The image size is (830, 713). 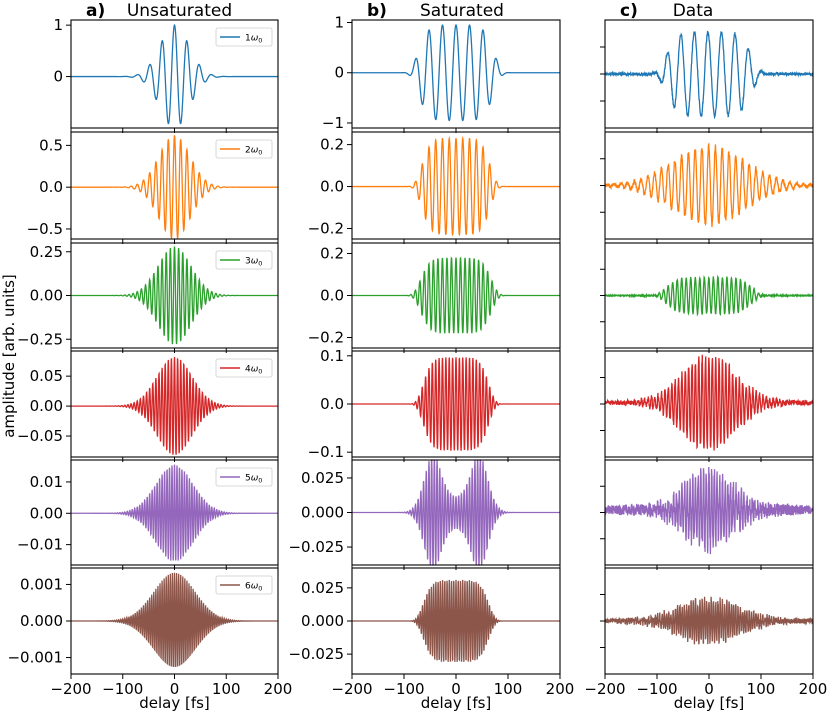 I want to click on panel-1-2: 0.2 0.0 −0.2, so click(x=434, y=297).